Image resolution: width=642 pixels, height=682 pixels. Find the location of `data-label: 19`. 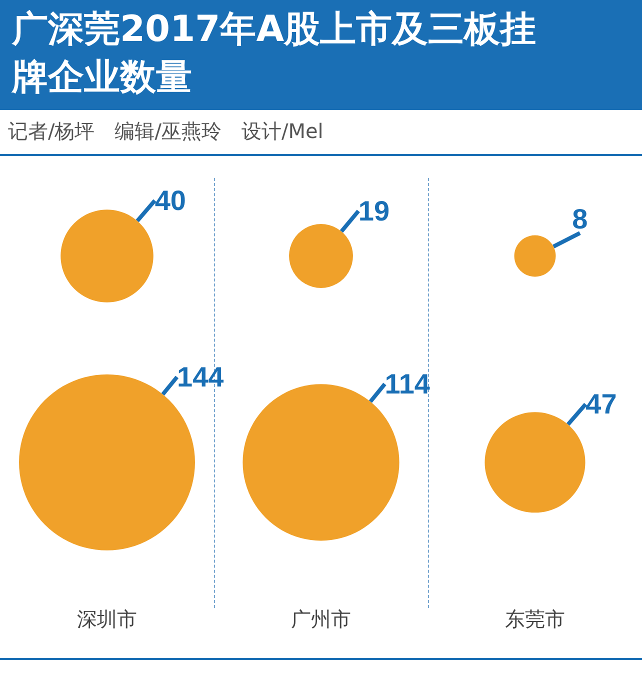

data-label: 19 is located at coordinates (374, 210).